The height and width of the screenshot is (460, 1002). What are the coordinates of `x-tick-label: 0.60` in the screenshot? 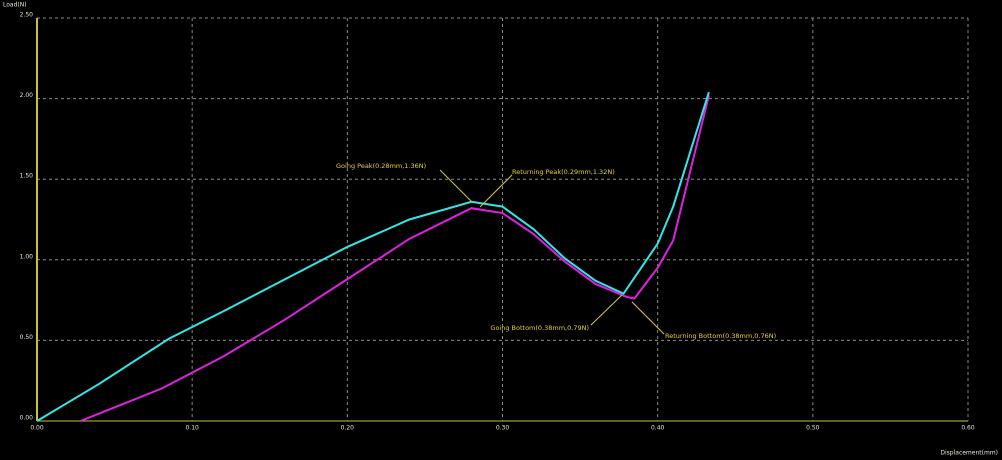 It's located at (968, 428).